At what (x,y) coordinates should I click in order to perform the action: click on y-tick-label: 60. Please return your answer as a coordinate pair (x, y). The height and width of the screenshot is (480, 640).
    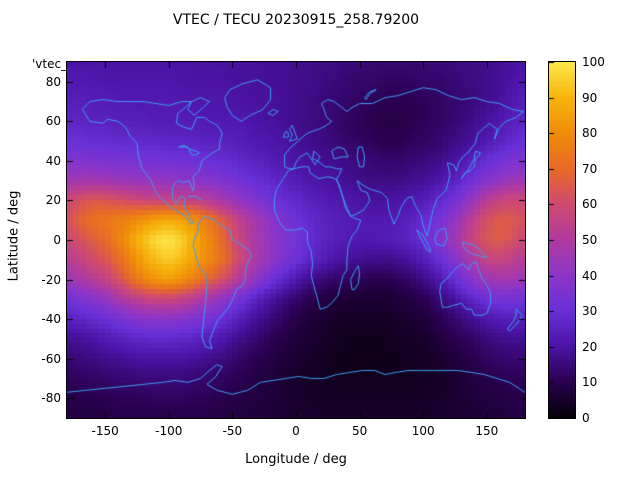
    Looking at the image, I should click on (53, 121).